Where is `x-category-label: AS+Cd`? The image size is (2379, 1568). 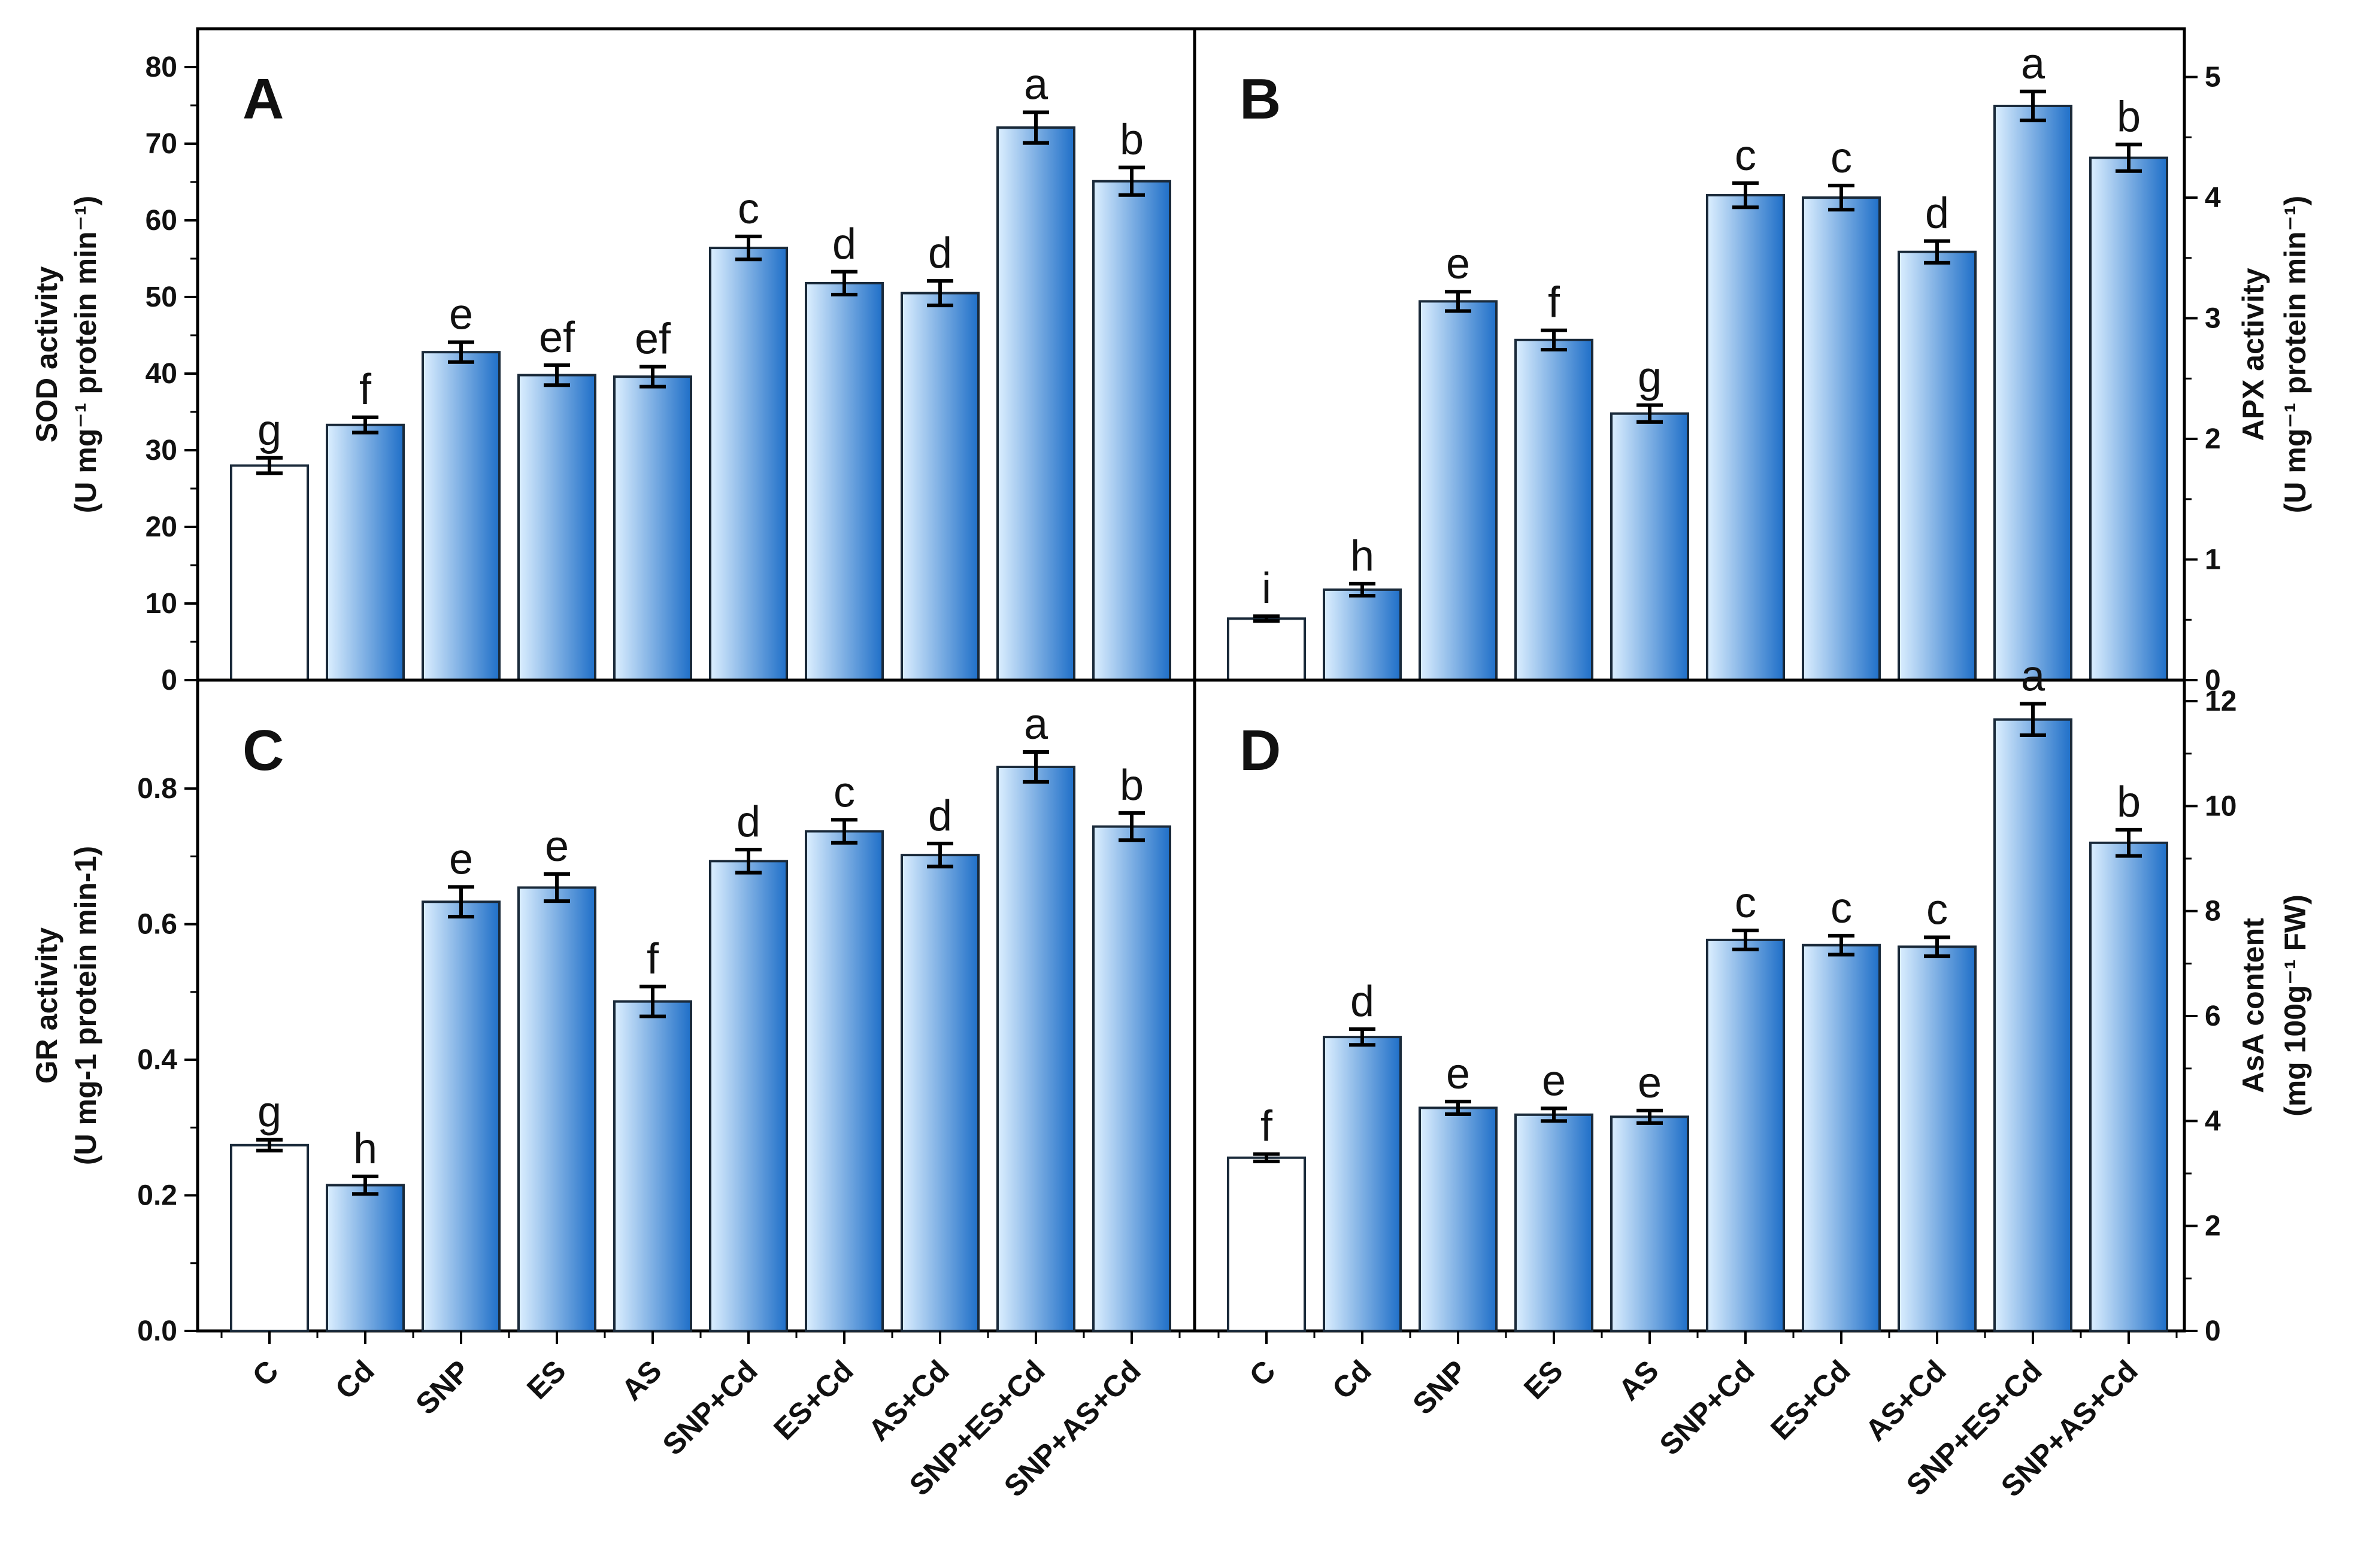
x-category-label: AS+Cd is located at coordinates (909, 1400).